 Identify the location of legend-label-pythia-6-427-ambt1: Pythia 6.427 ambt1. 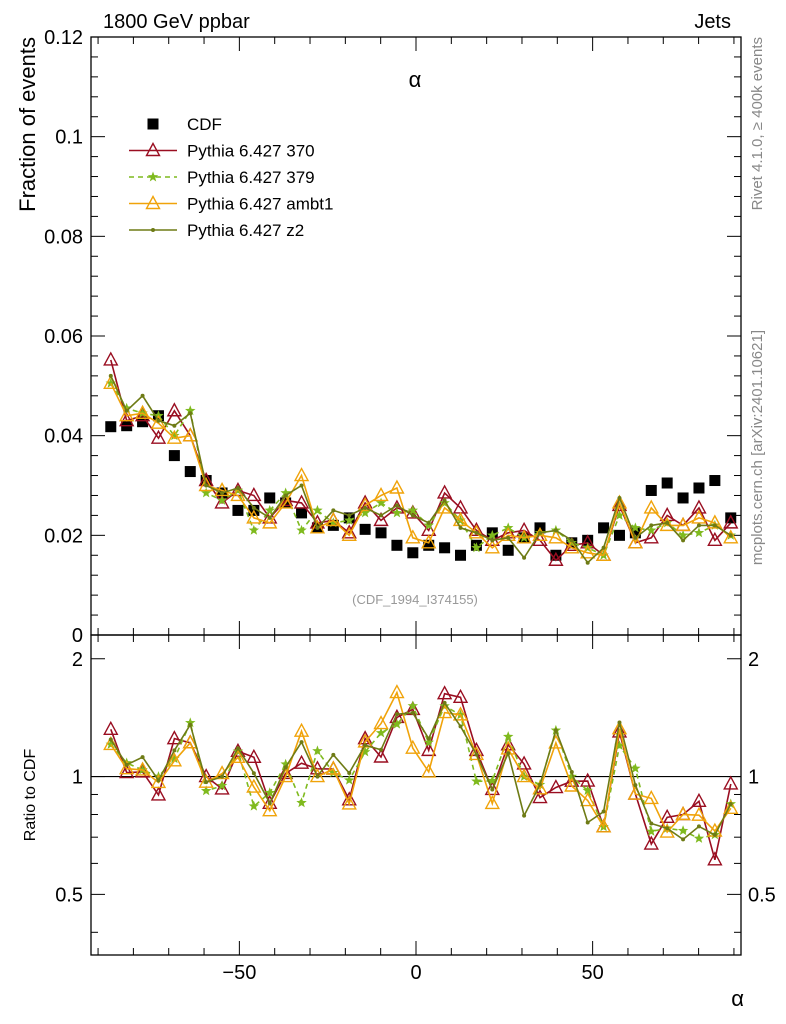
(260, 204).